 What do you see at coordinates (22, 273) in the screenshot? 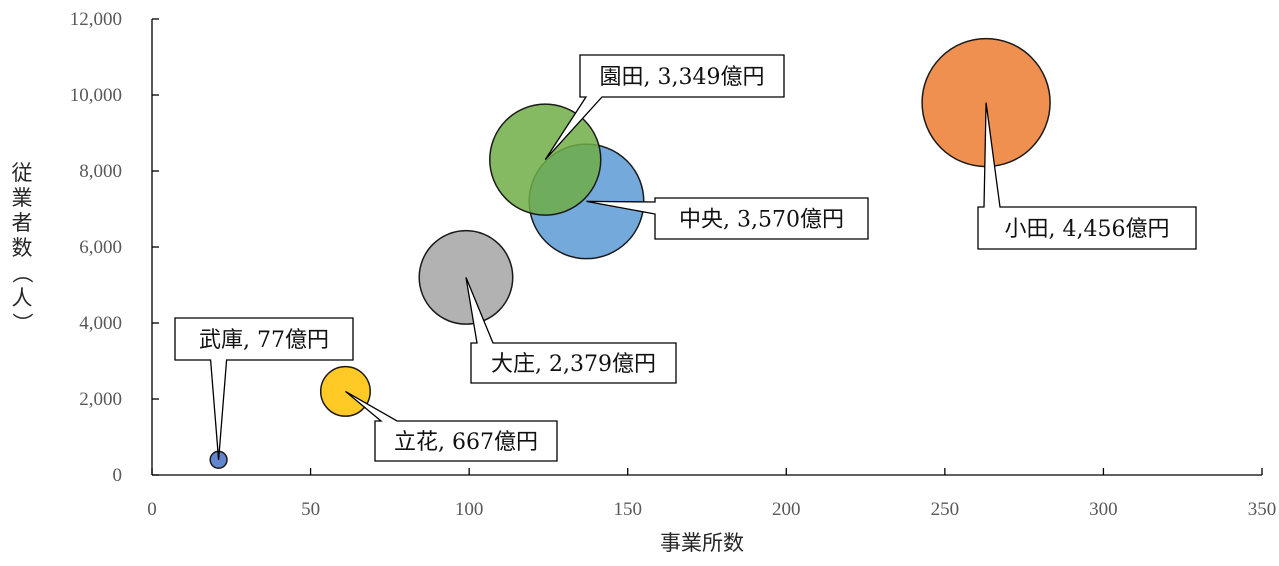
I see `y-axis-title-char: （` at bounding box center [22, 273].